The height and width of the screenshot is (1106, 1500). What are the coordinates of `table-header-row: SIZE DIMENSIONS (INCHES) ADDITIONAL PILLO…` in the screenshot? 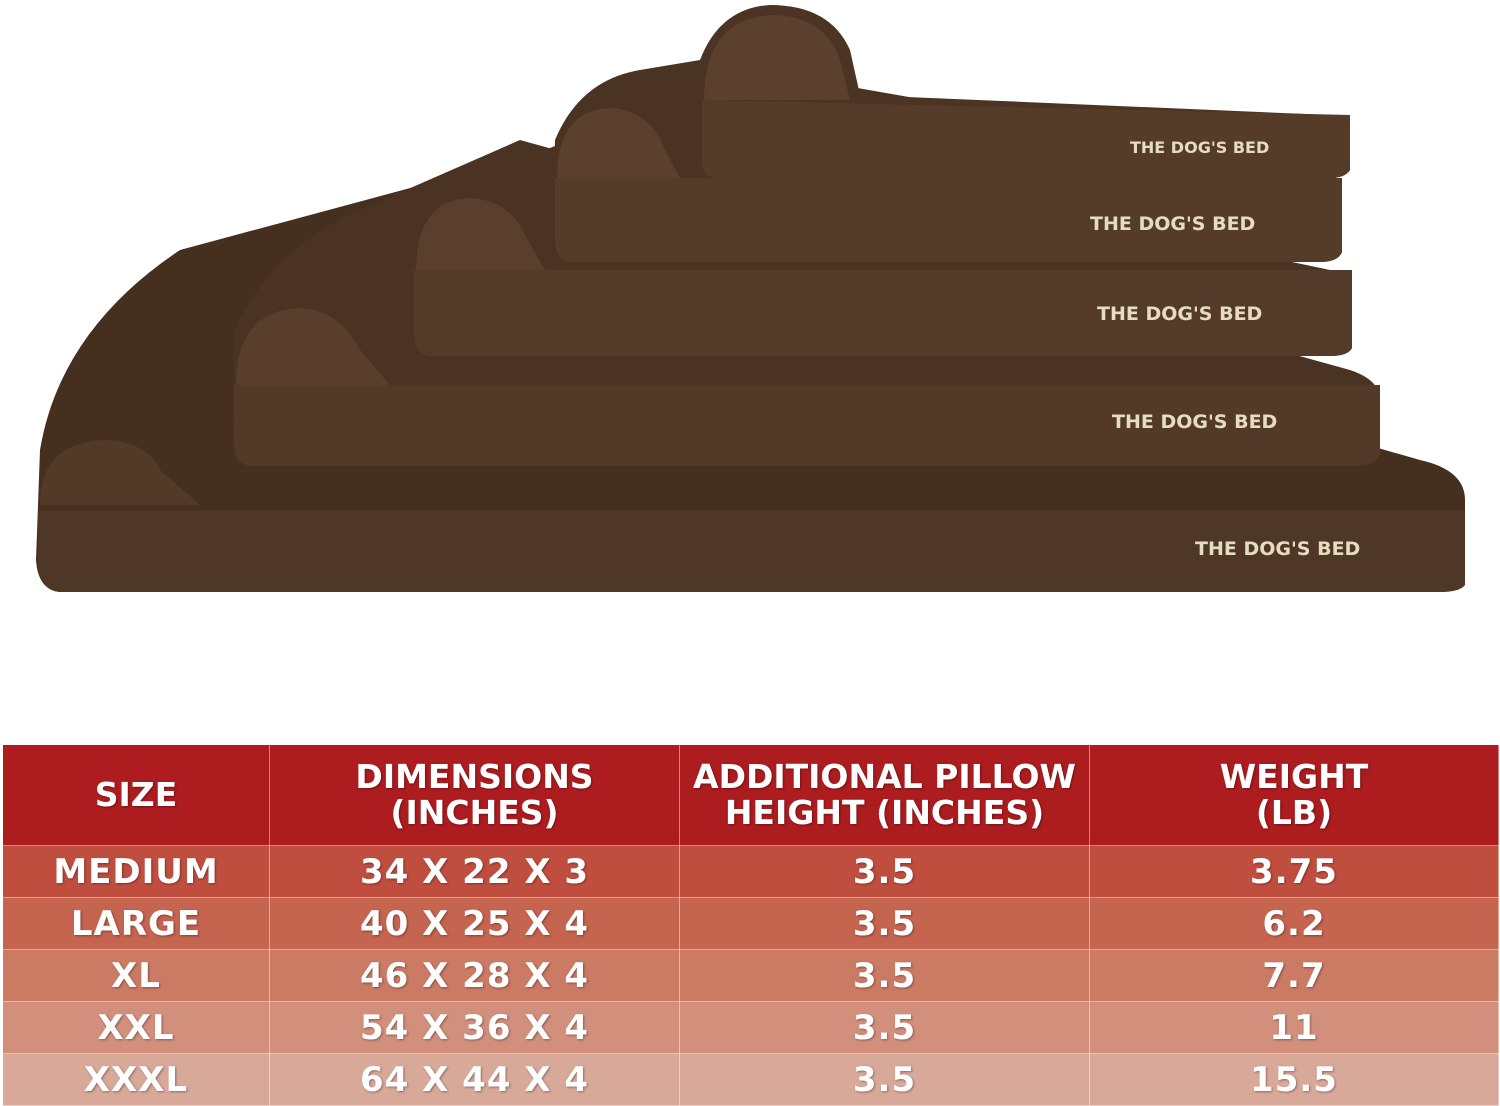 It's located at (750, 795).